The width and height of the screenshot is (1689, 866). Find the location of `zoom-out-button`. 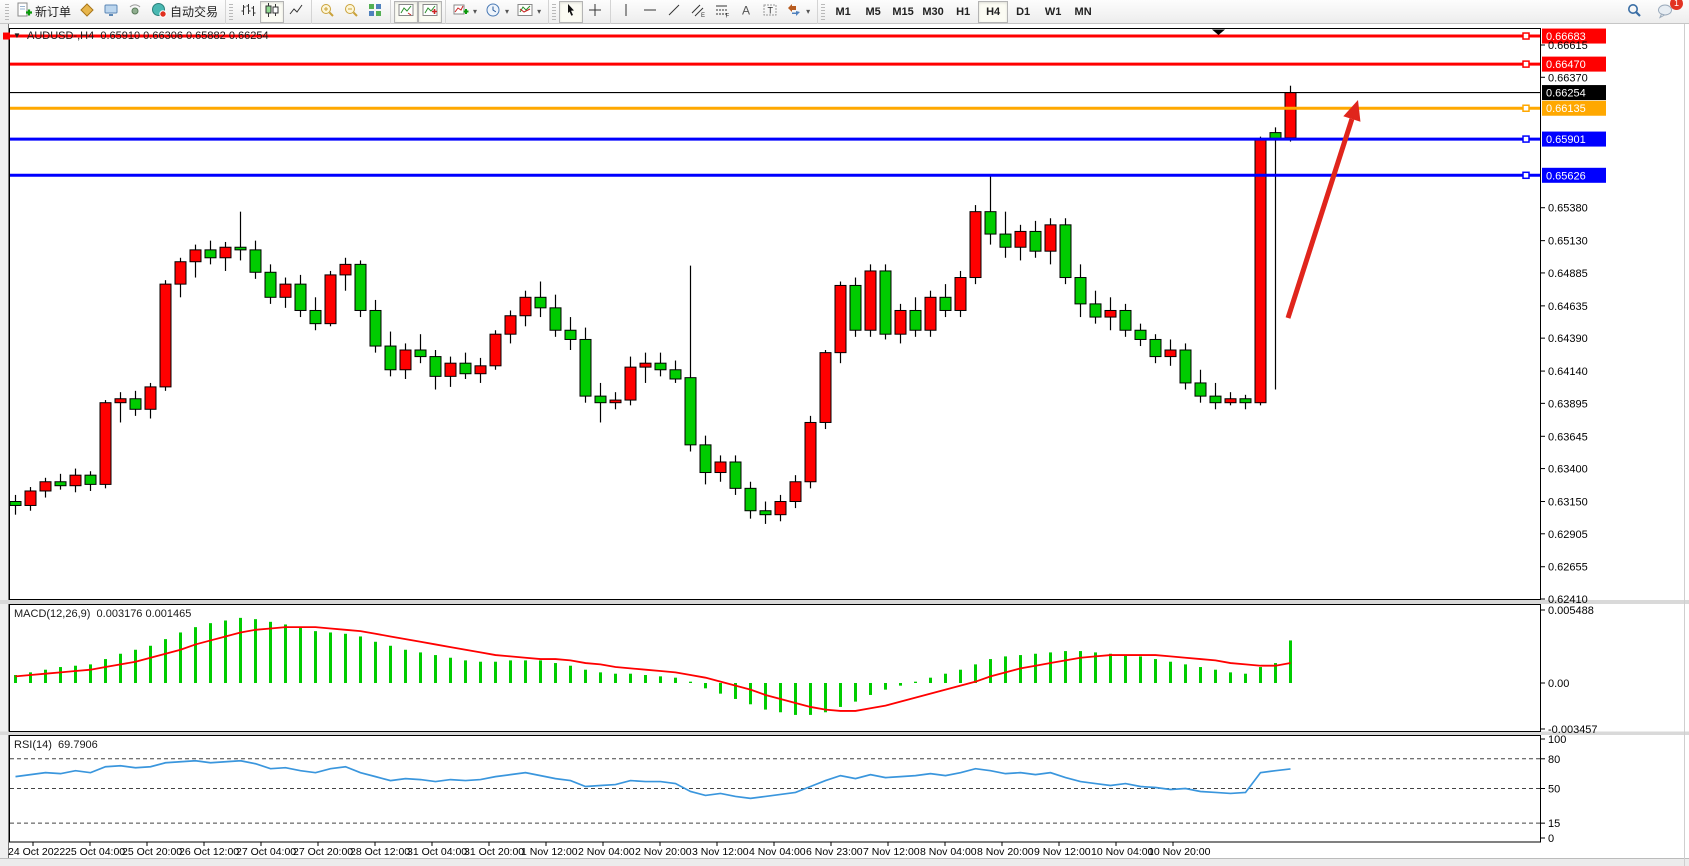

zoom-out-button is located at coordinates (351, 12).